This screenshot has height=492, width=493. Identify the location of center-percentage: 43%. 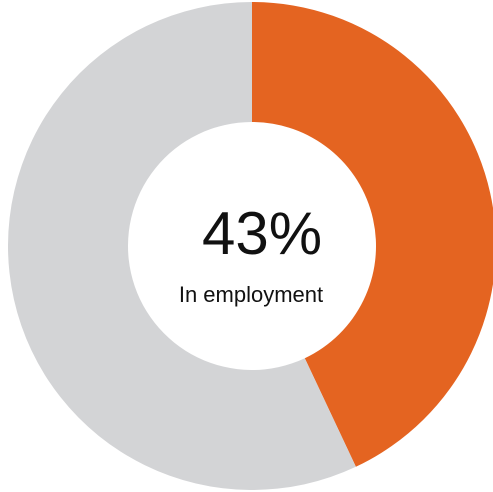
(262, 233).